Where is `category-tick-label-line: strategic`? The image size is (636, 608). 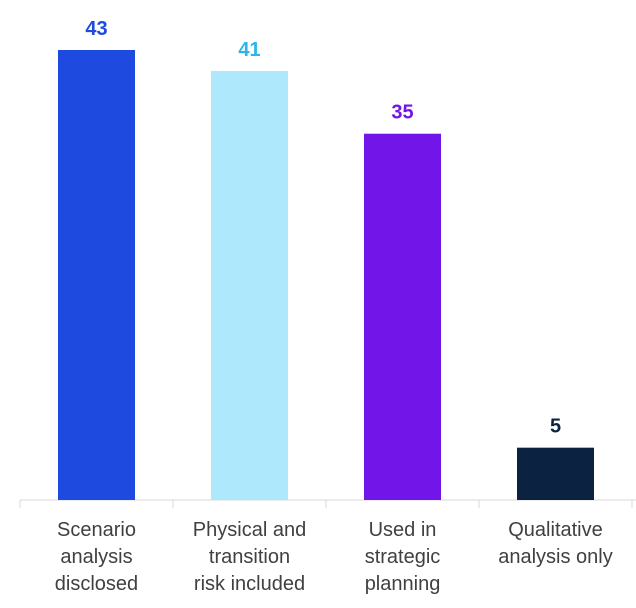
category-tick-label-line: strategic is located at coordinates (403, 557).